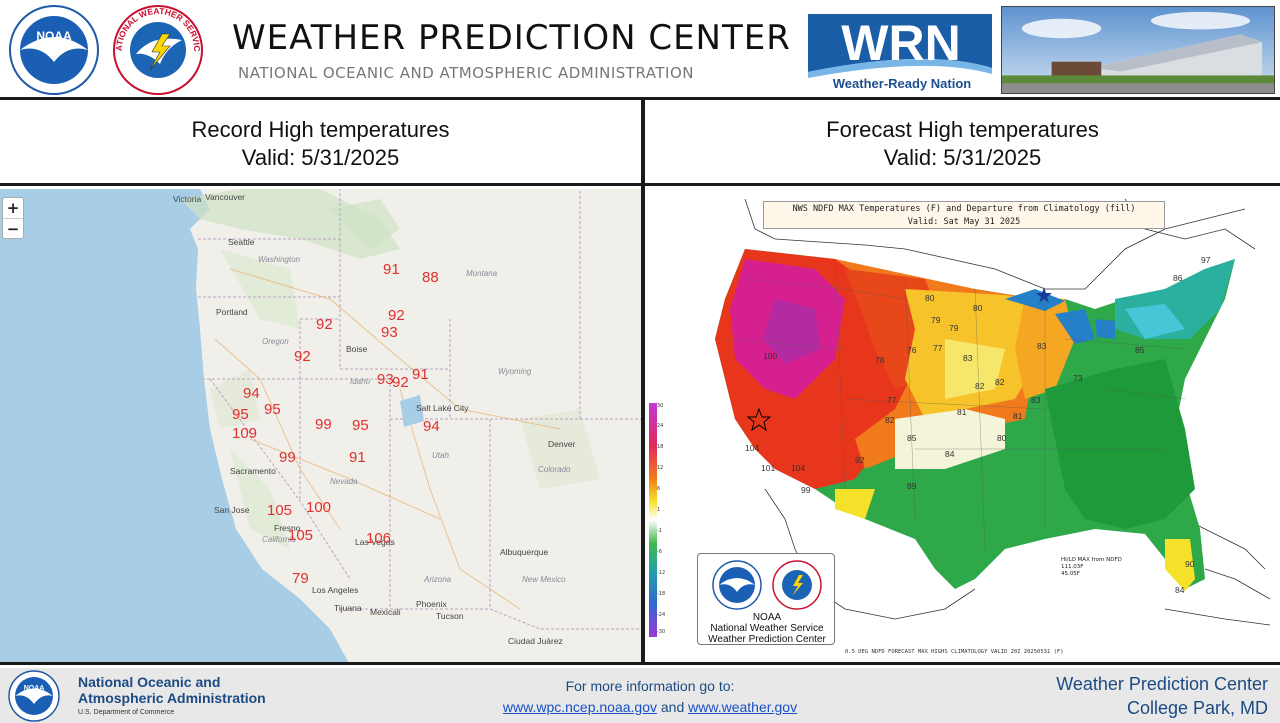  What do you see at coordinates (13, 228) in the screenshot?
I see `zoom-out-button: −` at bounding box center [13, 228].